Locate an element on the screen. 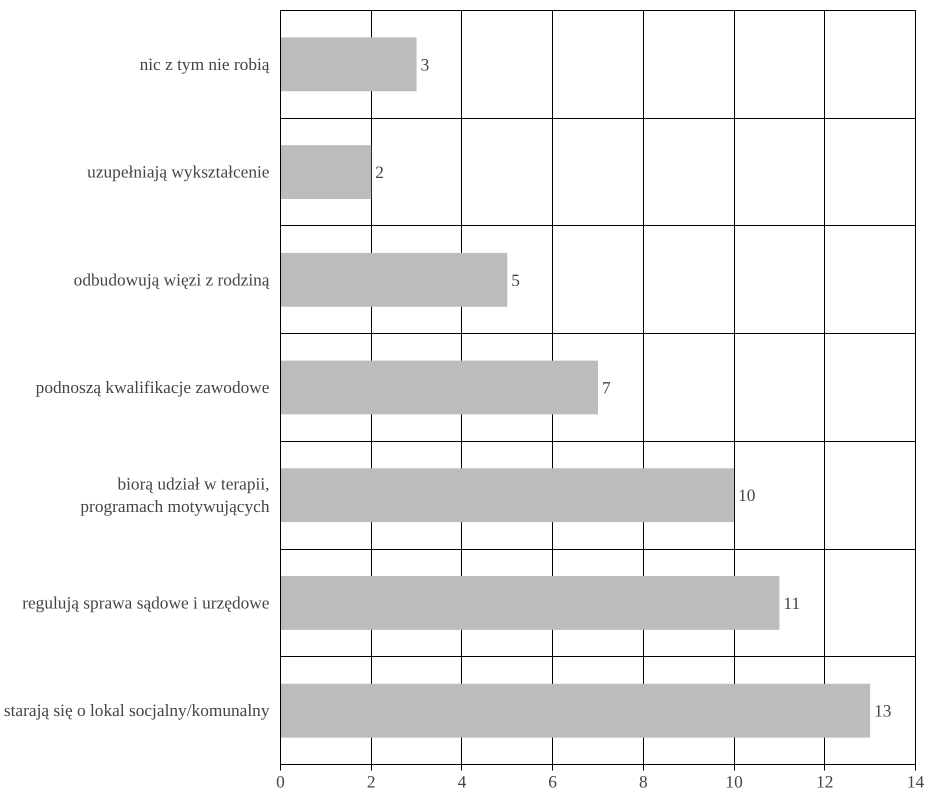 Image resolution: width=940 pixels, height=797 pixels. data-label: 2 is located at coordinates (379, 172).